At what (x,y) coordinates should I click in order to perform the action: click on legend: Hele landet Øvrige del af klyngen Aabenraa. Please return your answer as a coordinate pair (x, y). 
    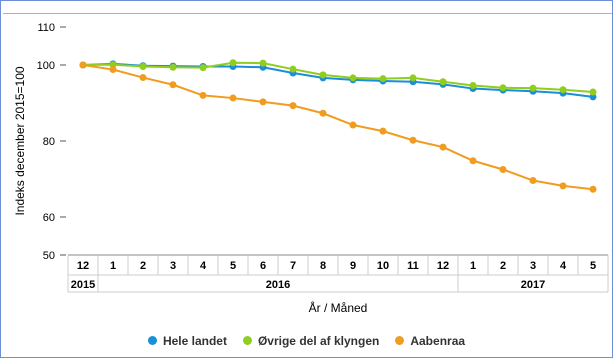
    Looking at the image, I should click on (306, 341).